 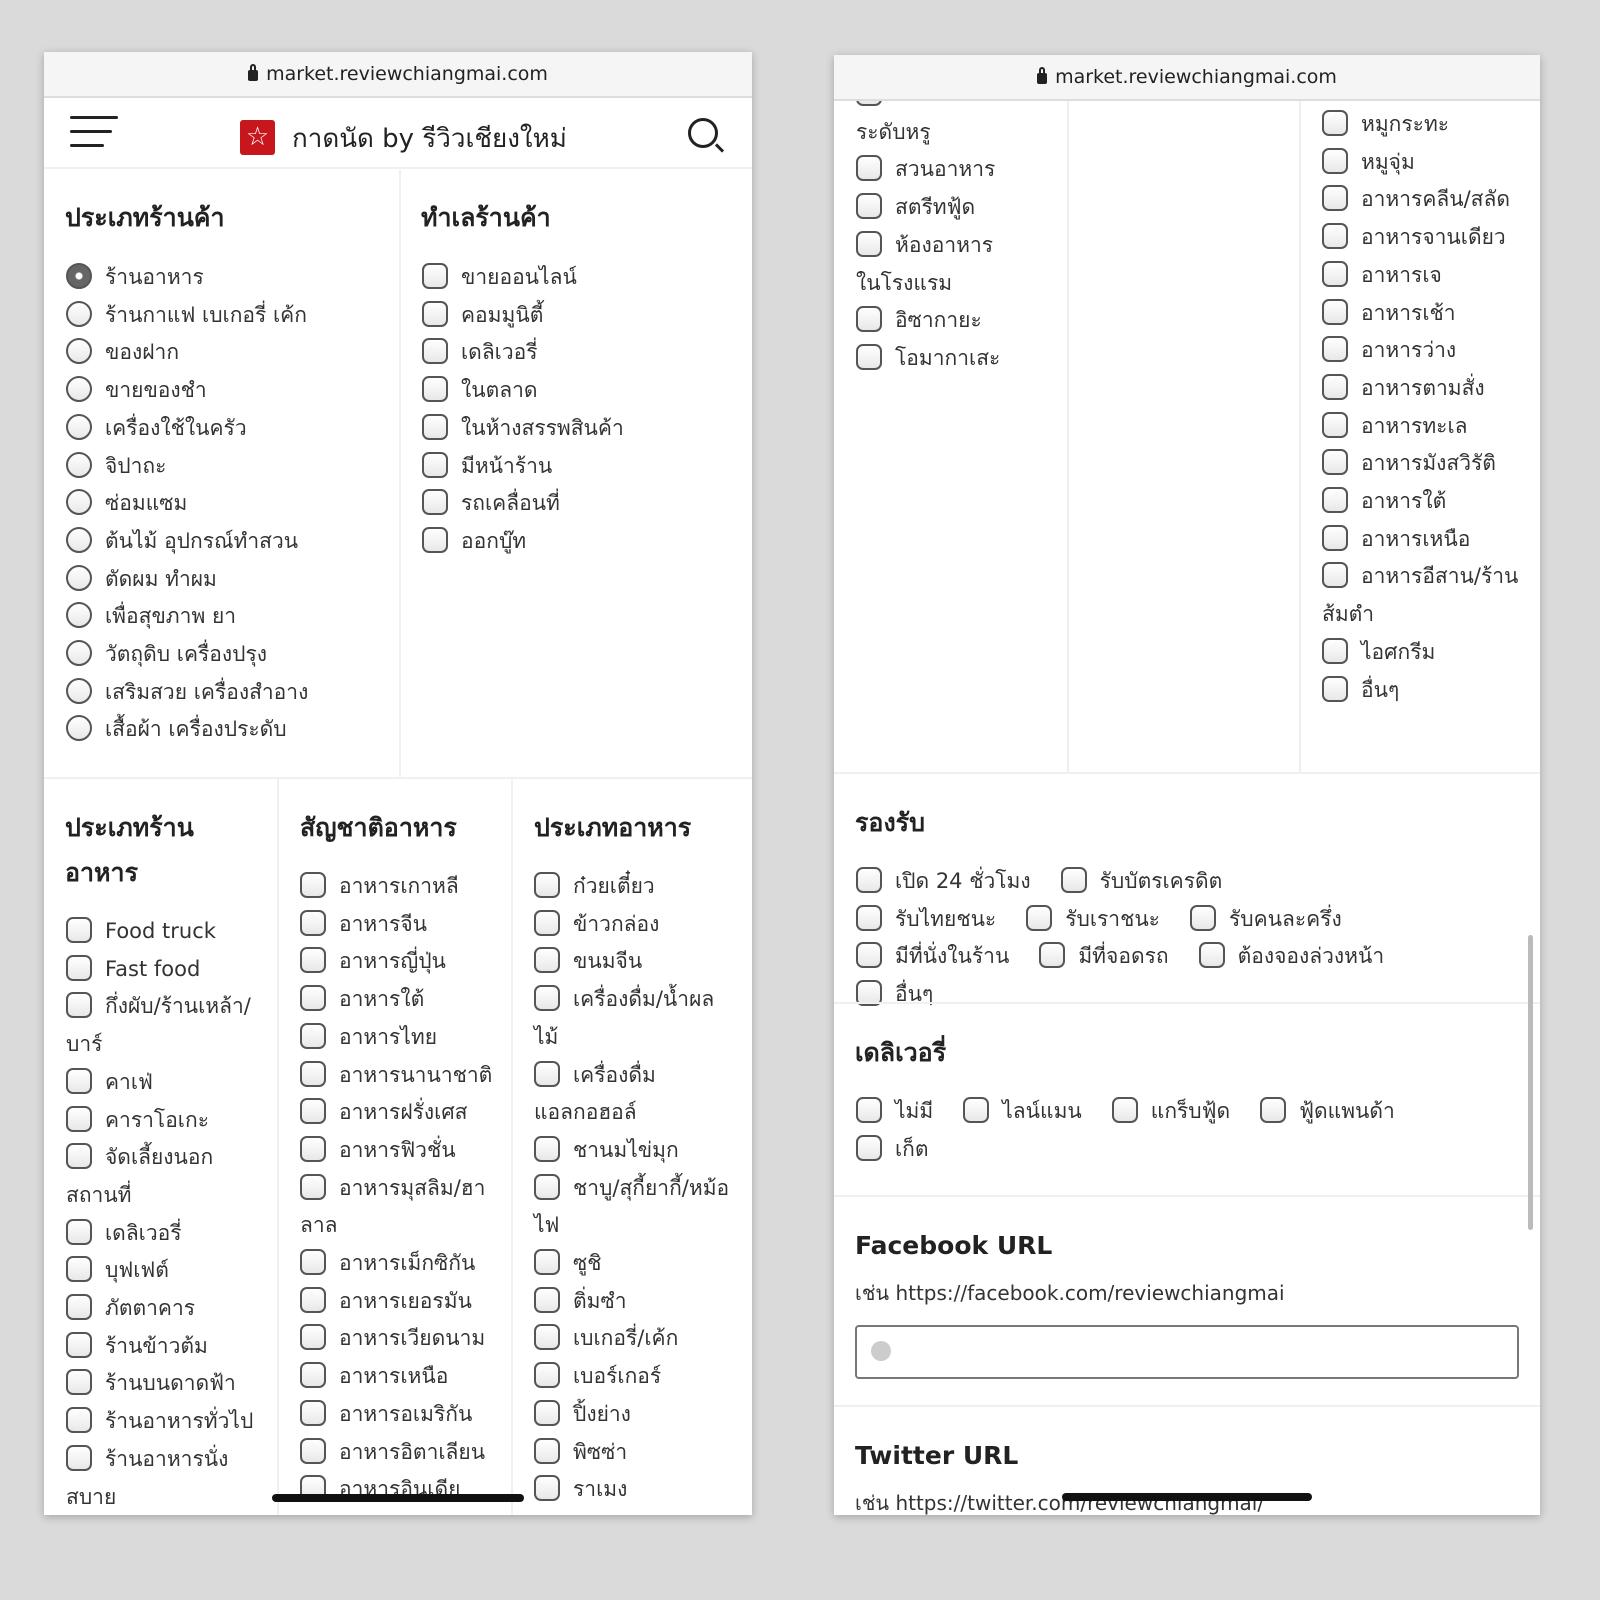 I want to click on checkbox-option: อาหารว่าง, so click(x=1422, y=351).